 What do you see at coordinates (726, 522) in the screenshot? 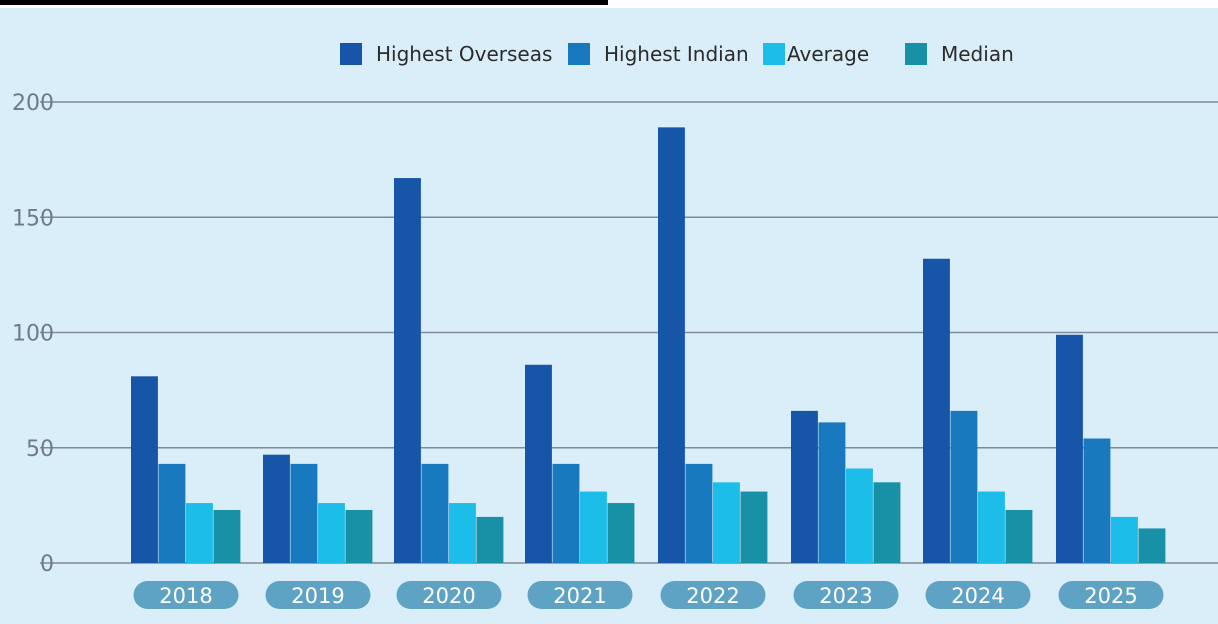
I see `bar-average-2022` at bounding box center [726, 522].